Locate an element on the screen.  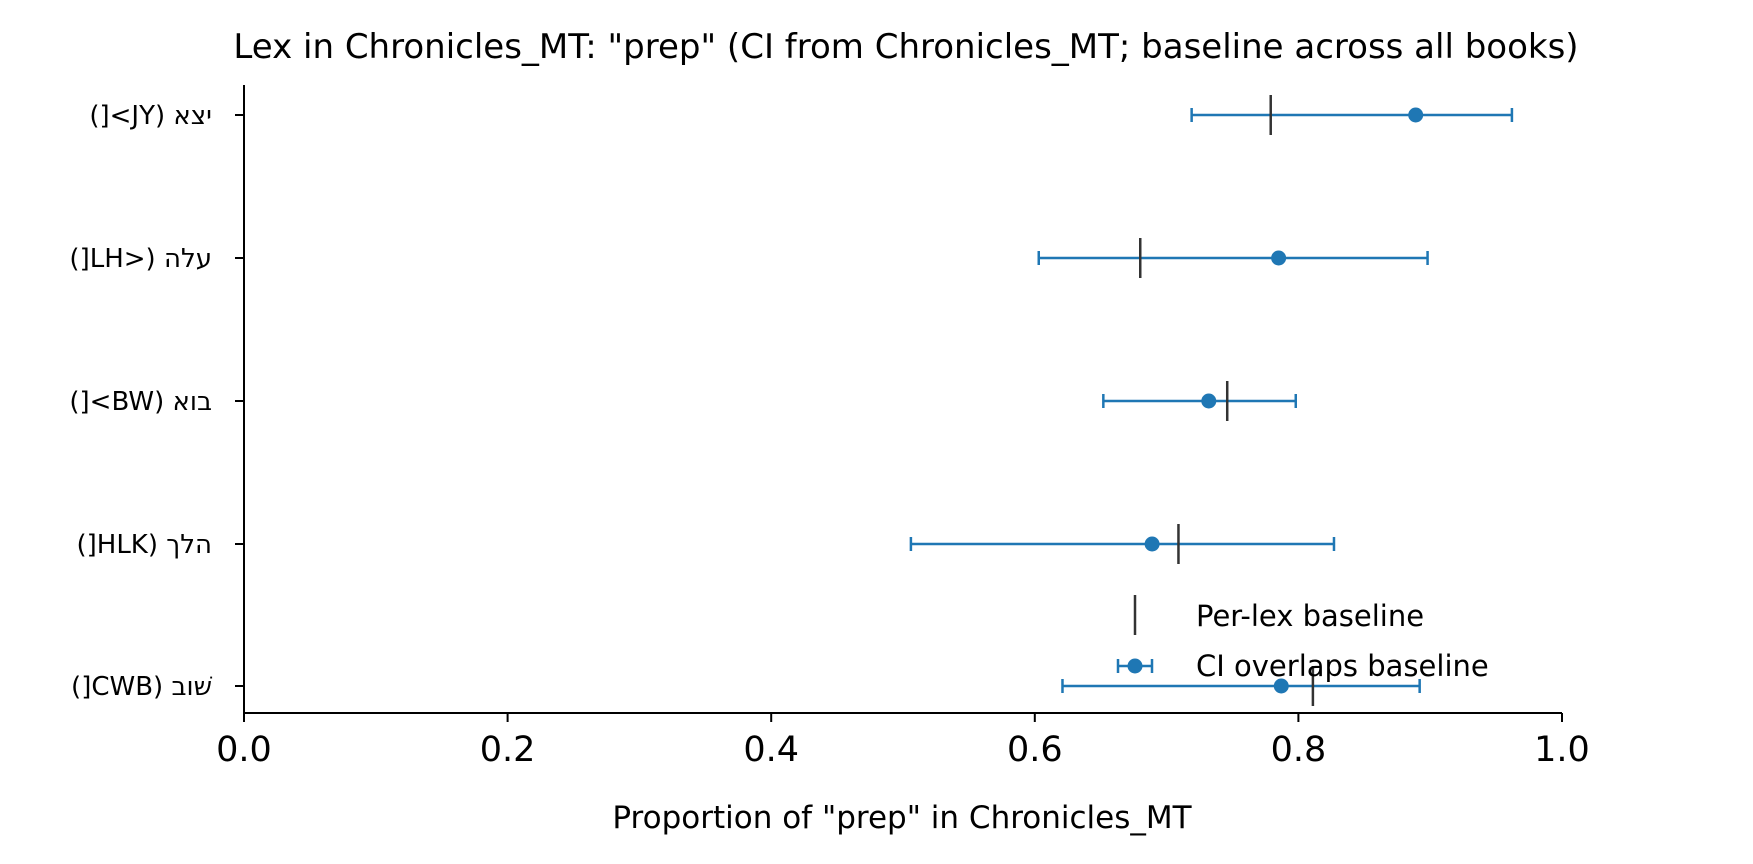
legend-baseline-label: Per-lex baseline is located at coordinates (1310, 616).